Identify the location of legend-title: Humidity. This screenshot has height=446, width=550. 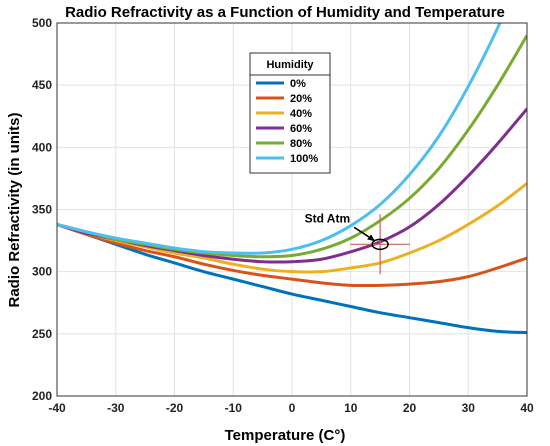
(290, 65).